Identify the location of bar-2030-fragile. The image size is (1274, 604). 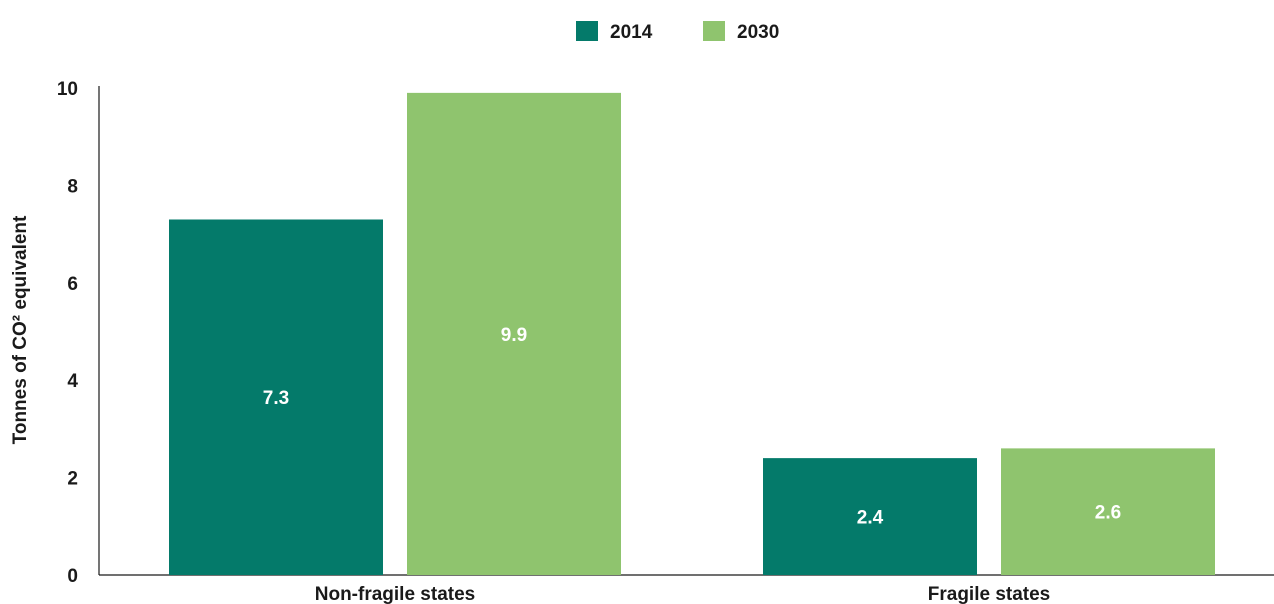
(1108, 511).